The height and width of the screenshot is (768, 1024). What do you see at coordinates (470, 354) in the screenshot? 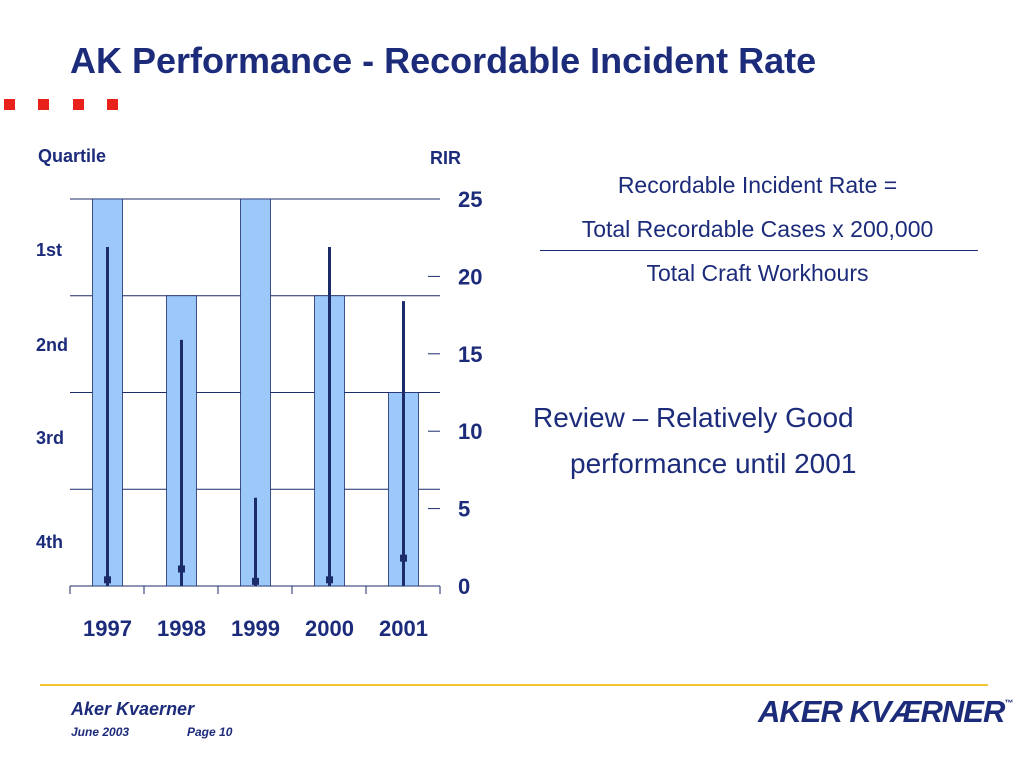
I see `rir-tick-label: 15` at bounding box center [470, 354].